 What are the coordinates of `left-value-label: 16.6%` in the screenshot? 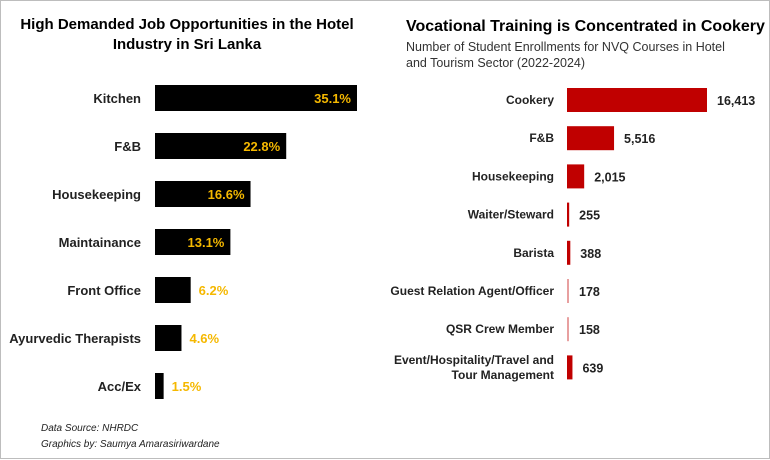 It's located at (226, 194).